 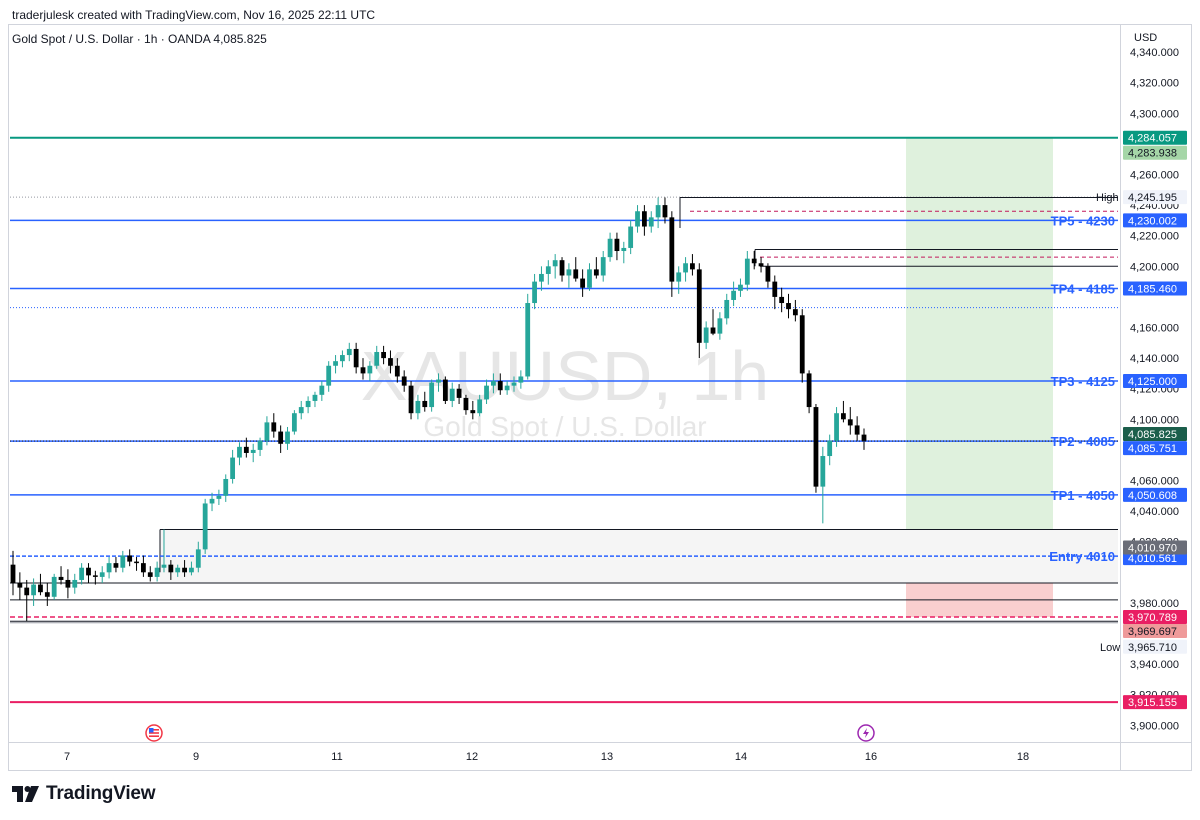 I want to click on x-tick-label: 13, so click(x=607, y=757).